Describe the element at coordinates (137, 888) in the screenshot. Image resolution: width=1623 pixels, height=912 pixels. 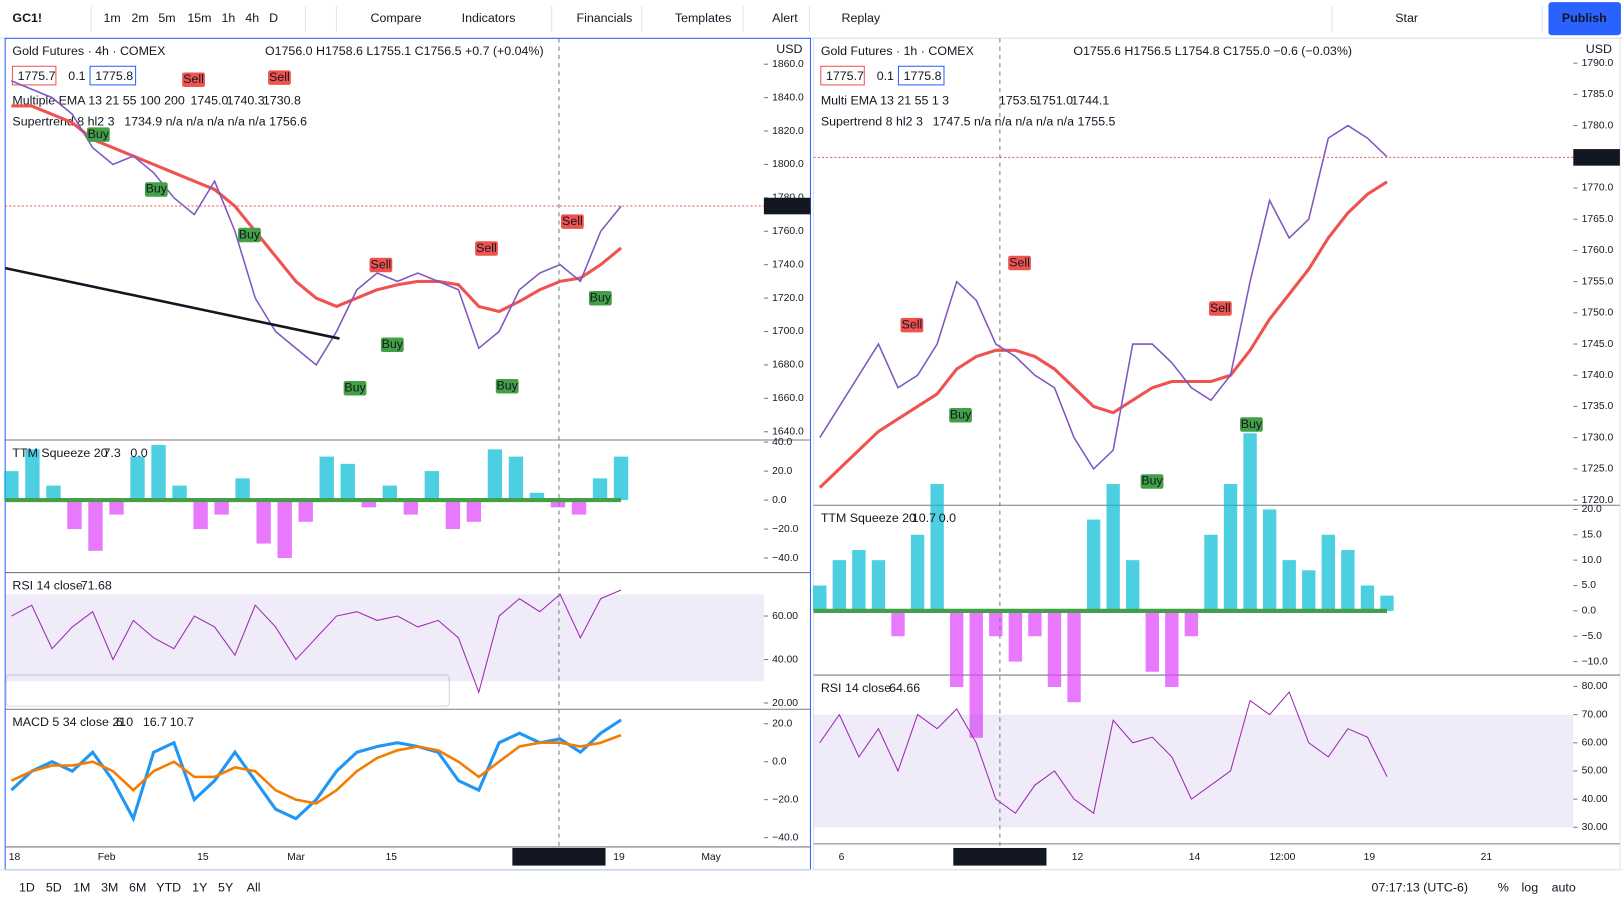
I see `range-button: 6M` at that location.